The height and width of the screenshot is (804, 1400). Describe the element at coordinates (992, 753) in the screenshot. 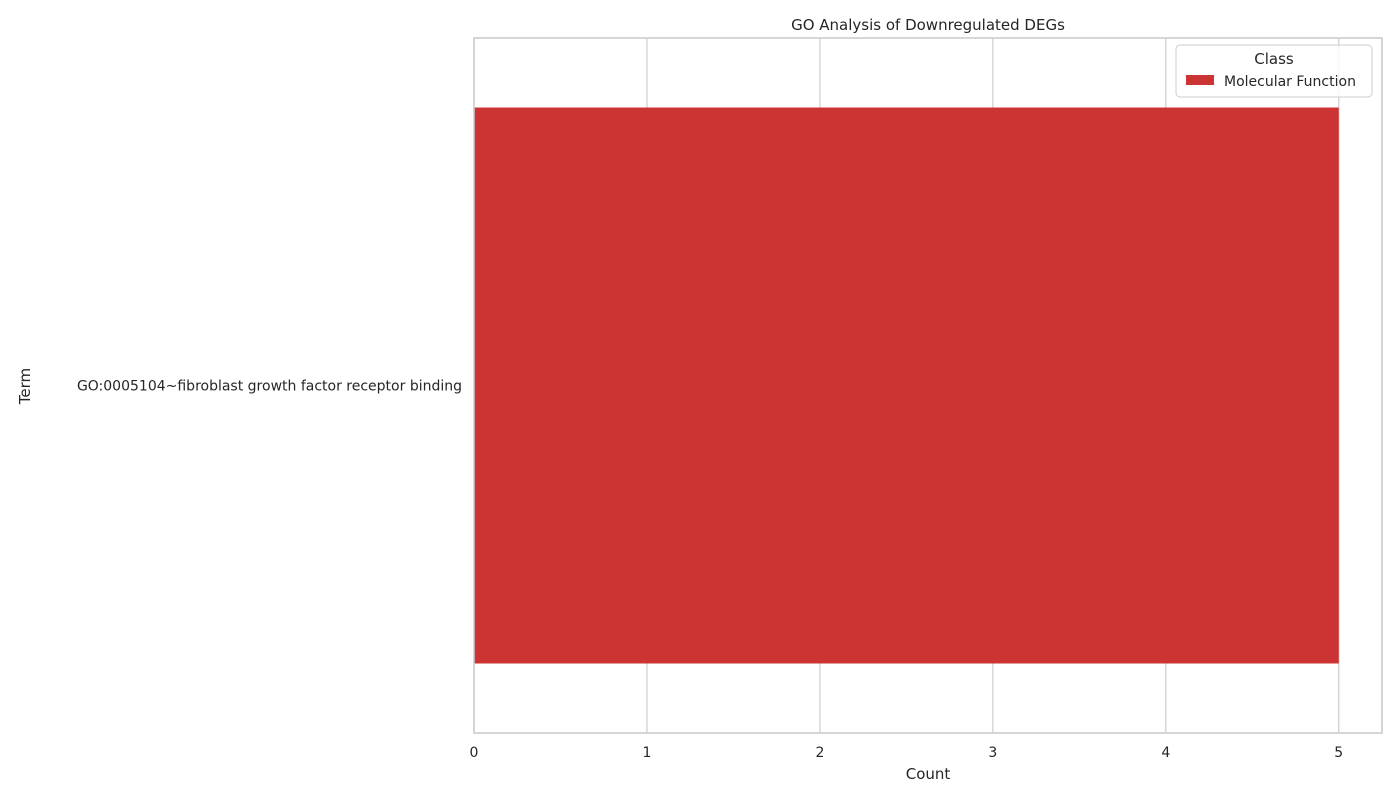

I see `x-tick-label: 3` at that location.